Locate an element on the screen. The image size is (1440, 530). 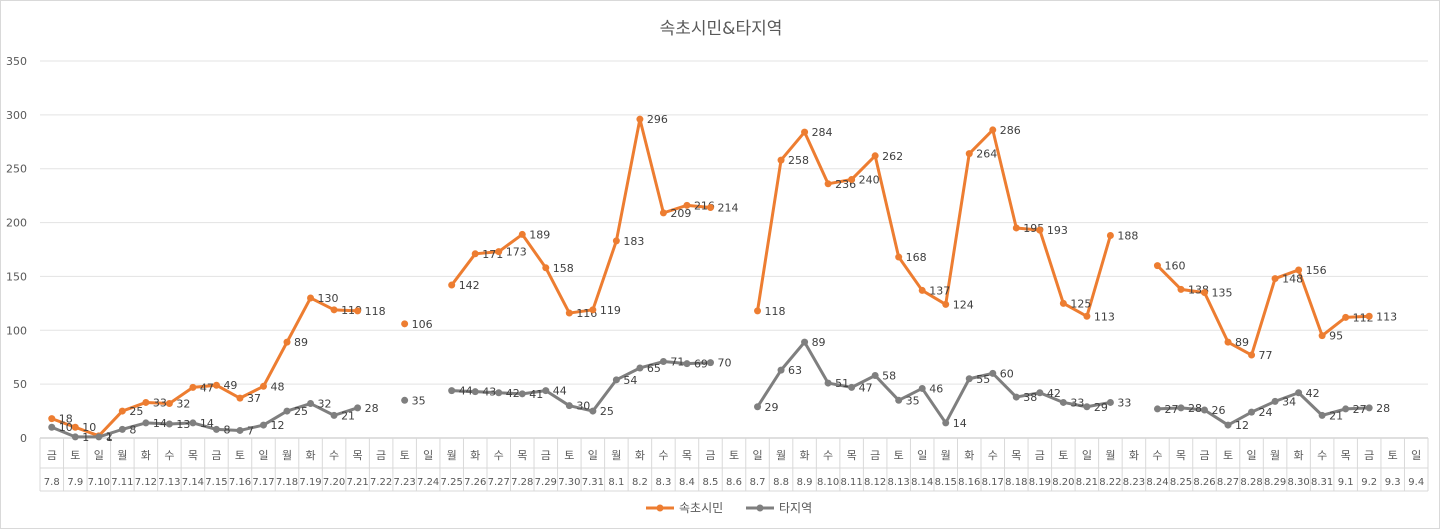
data-label: 137 is located at coordinates (939, 290).